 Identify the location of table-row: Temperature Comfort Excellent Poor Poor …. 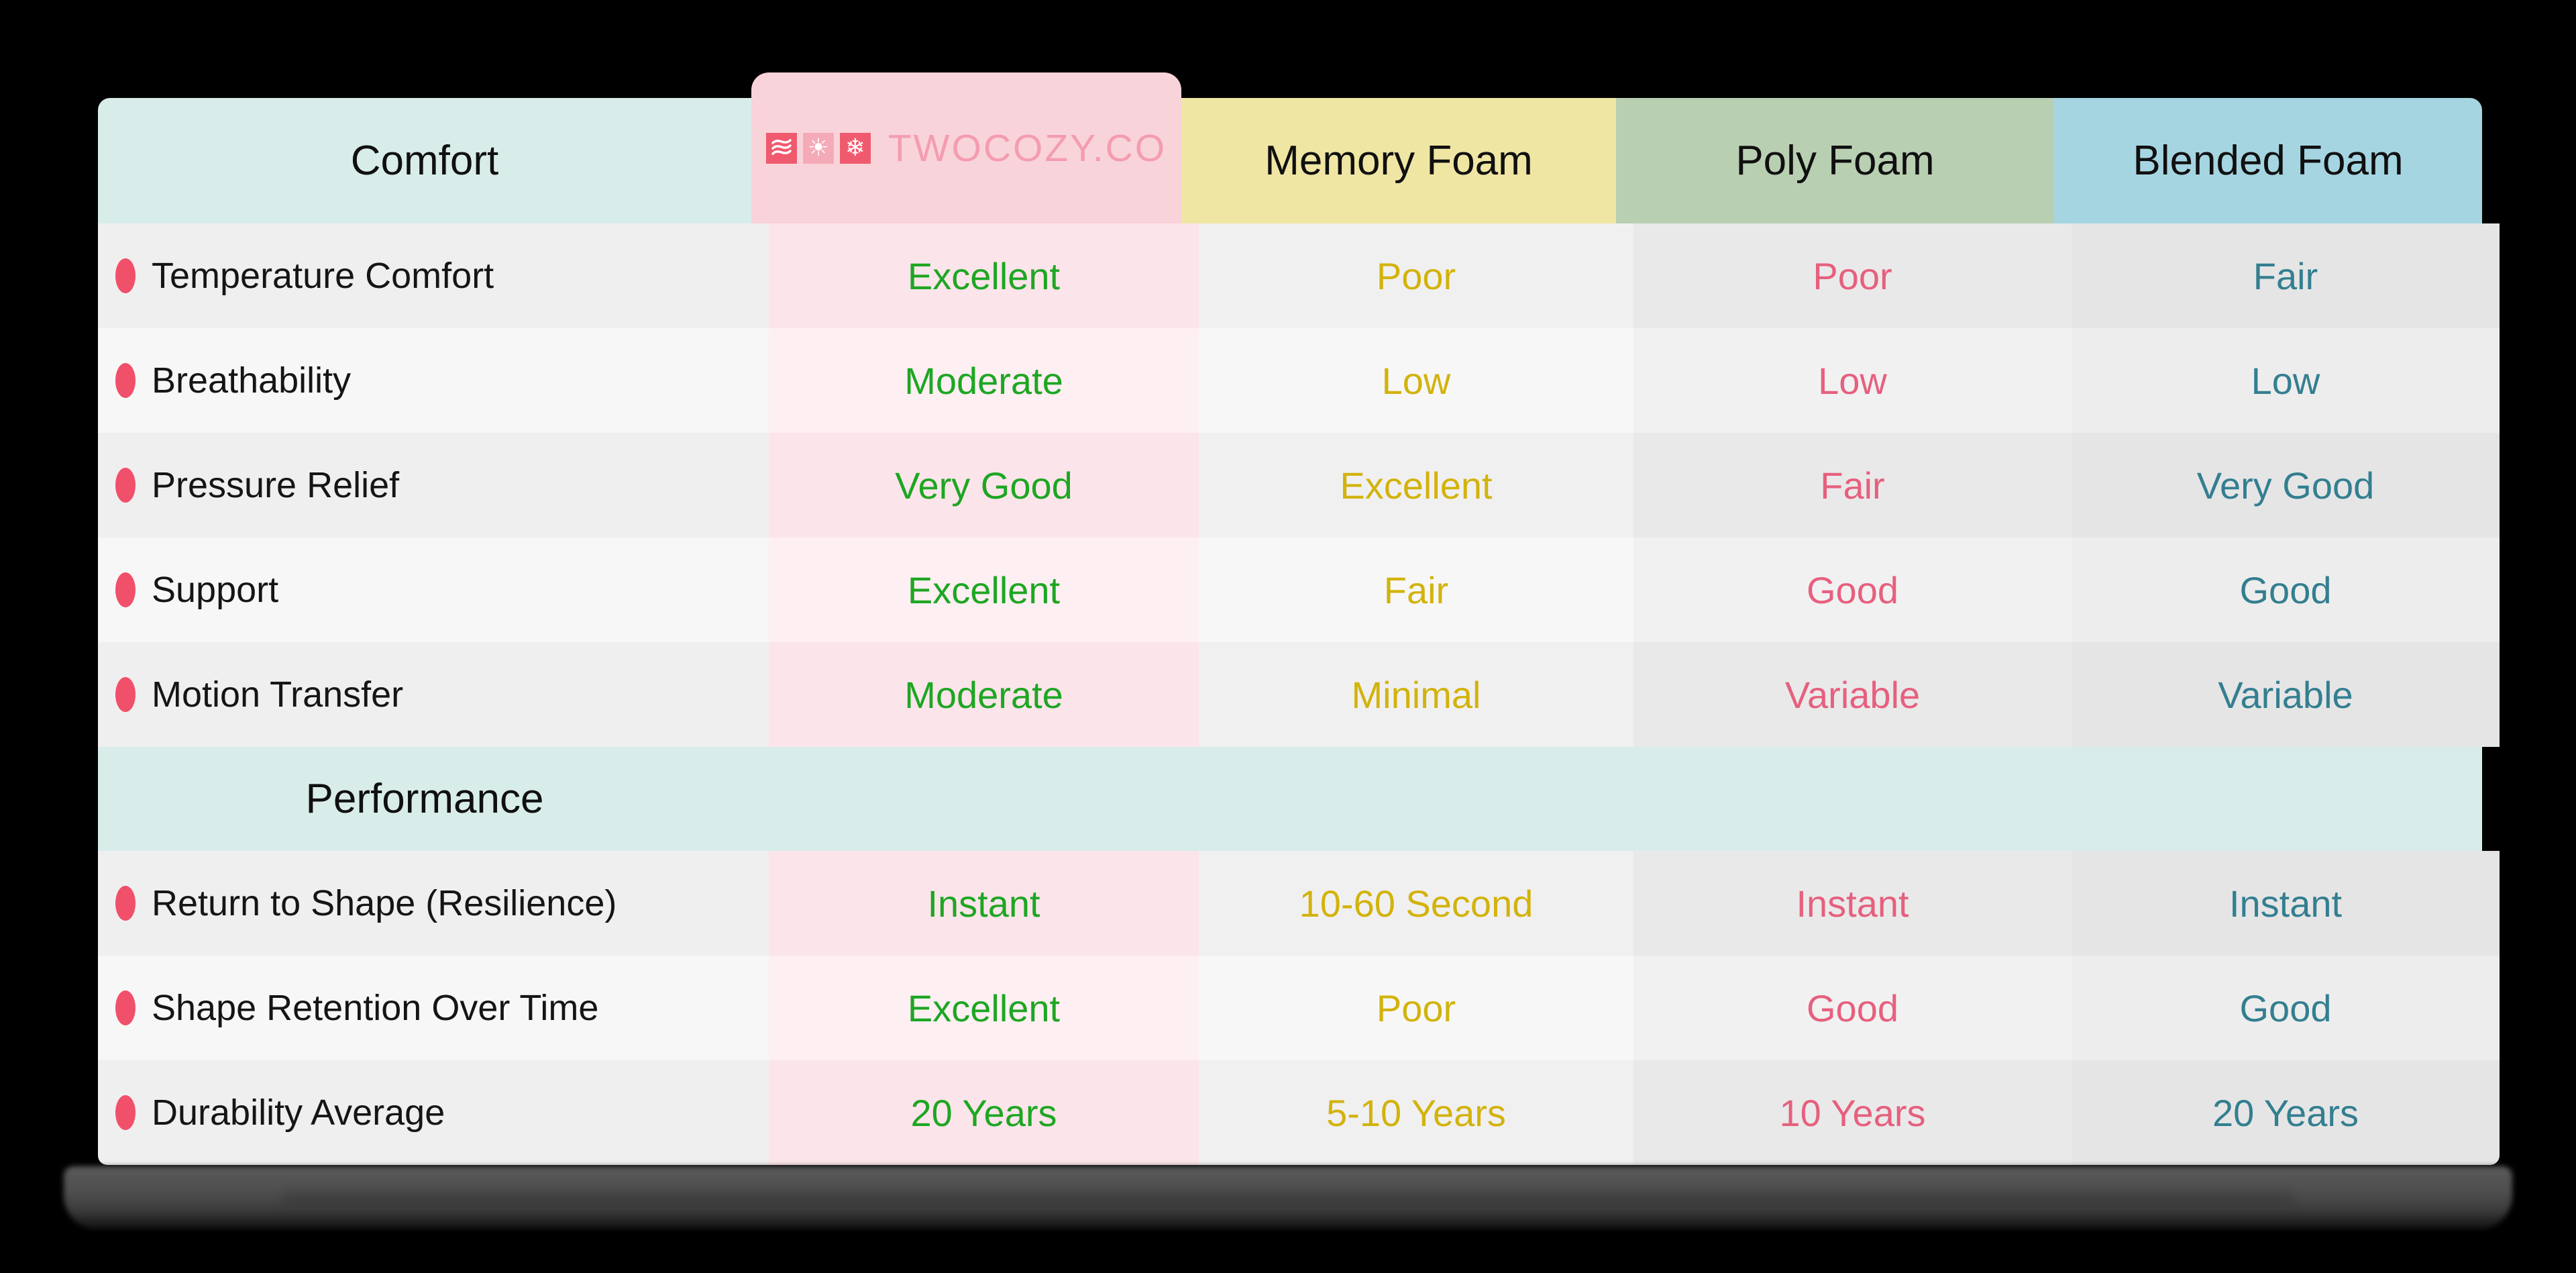
(1299, 275).